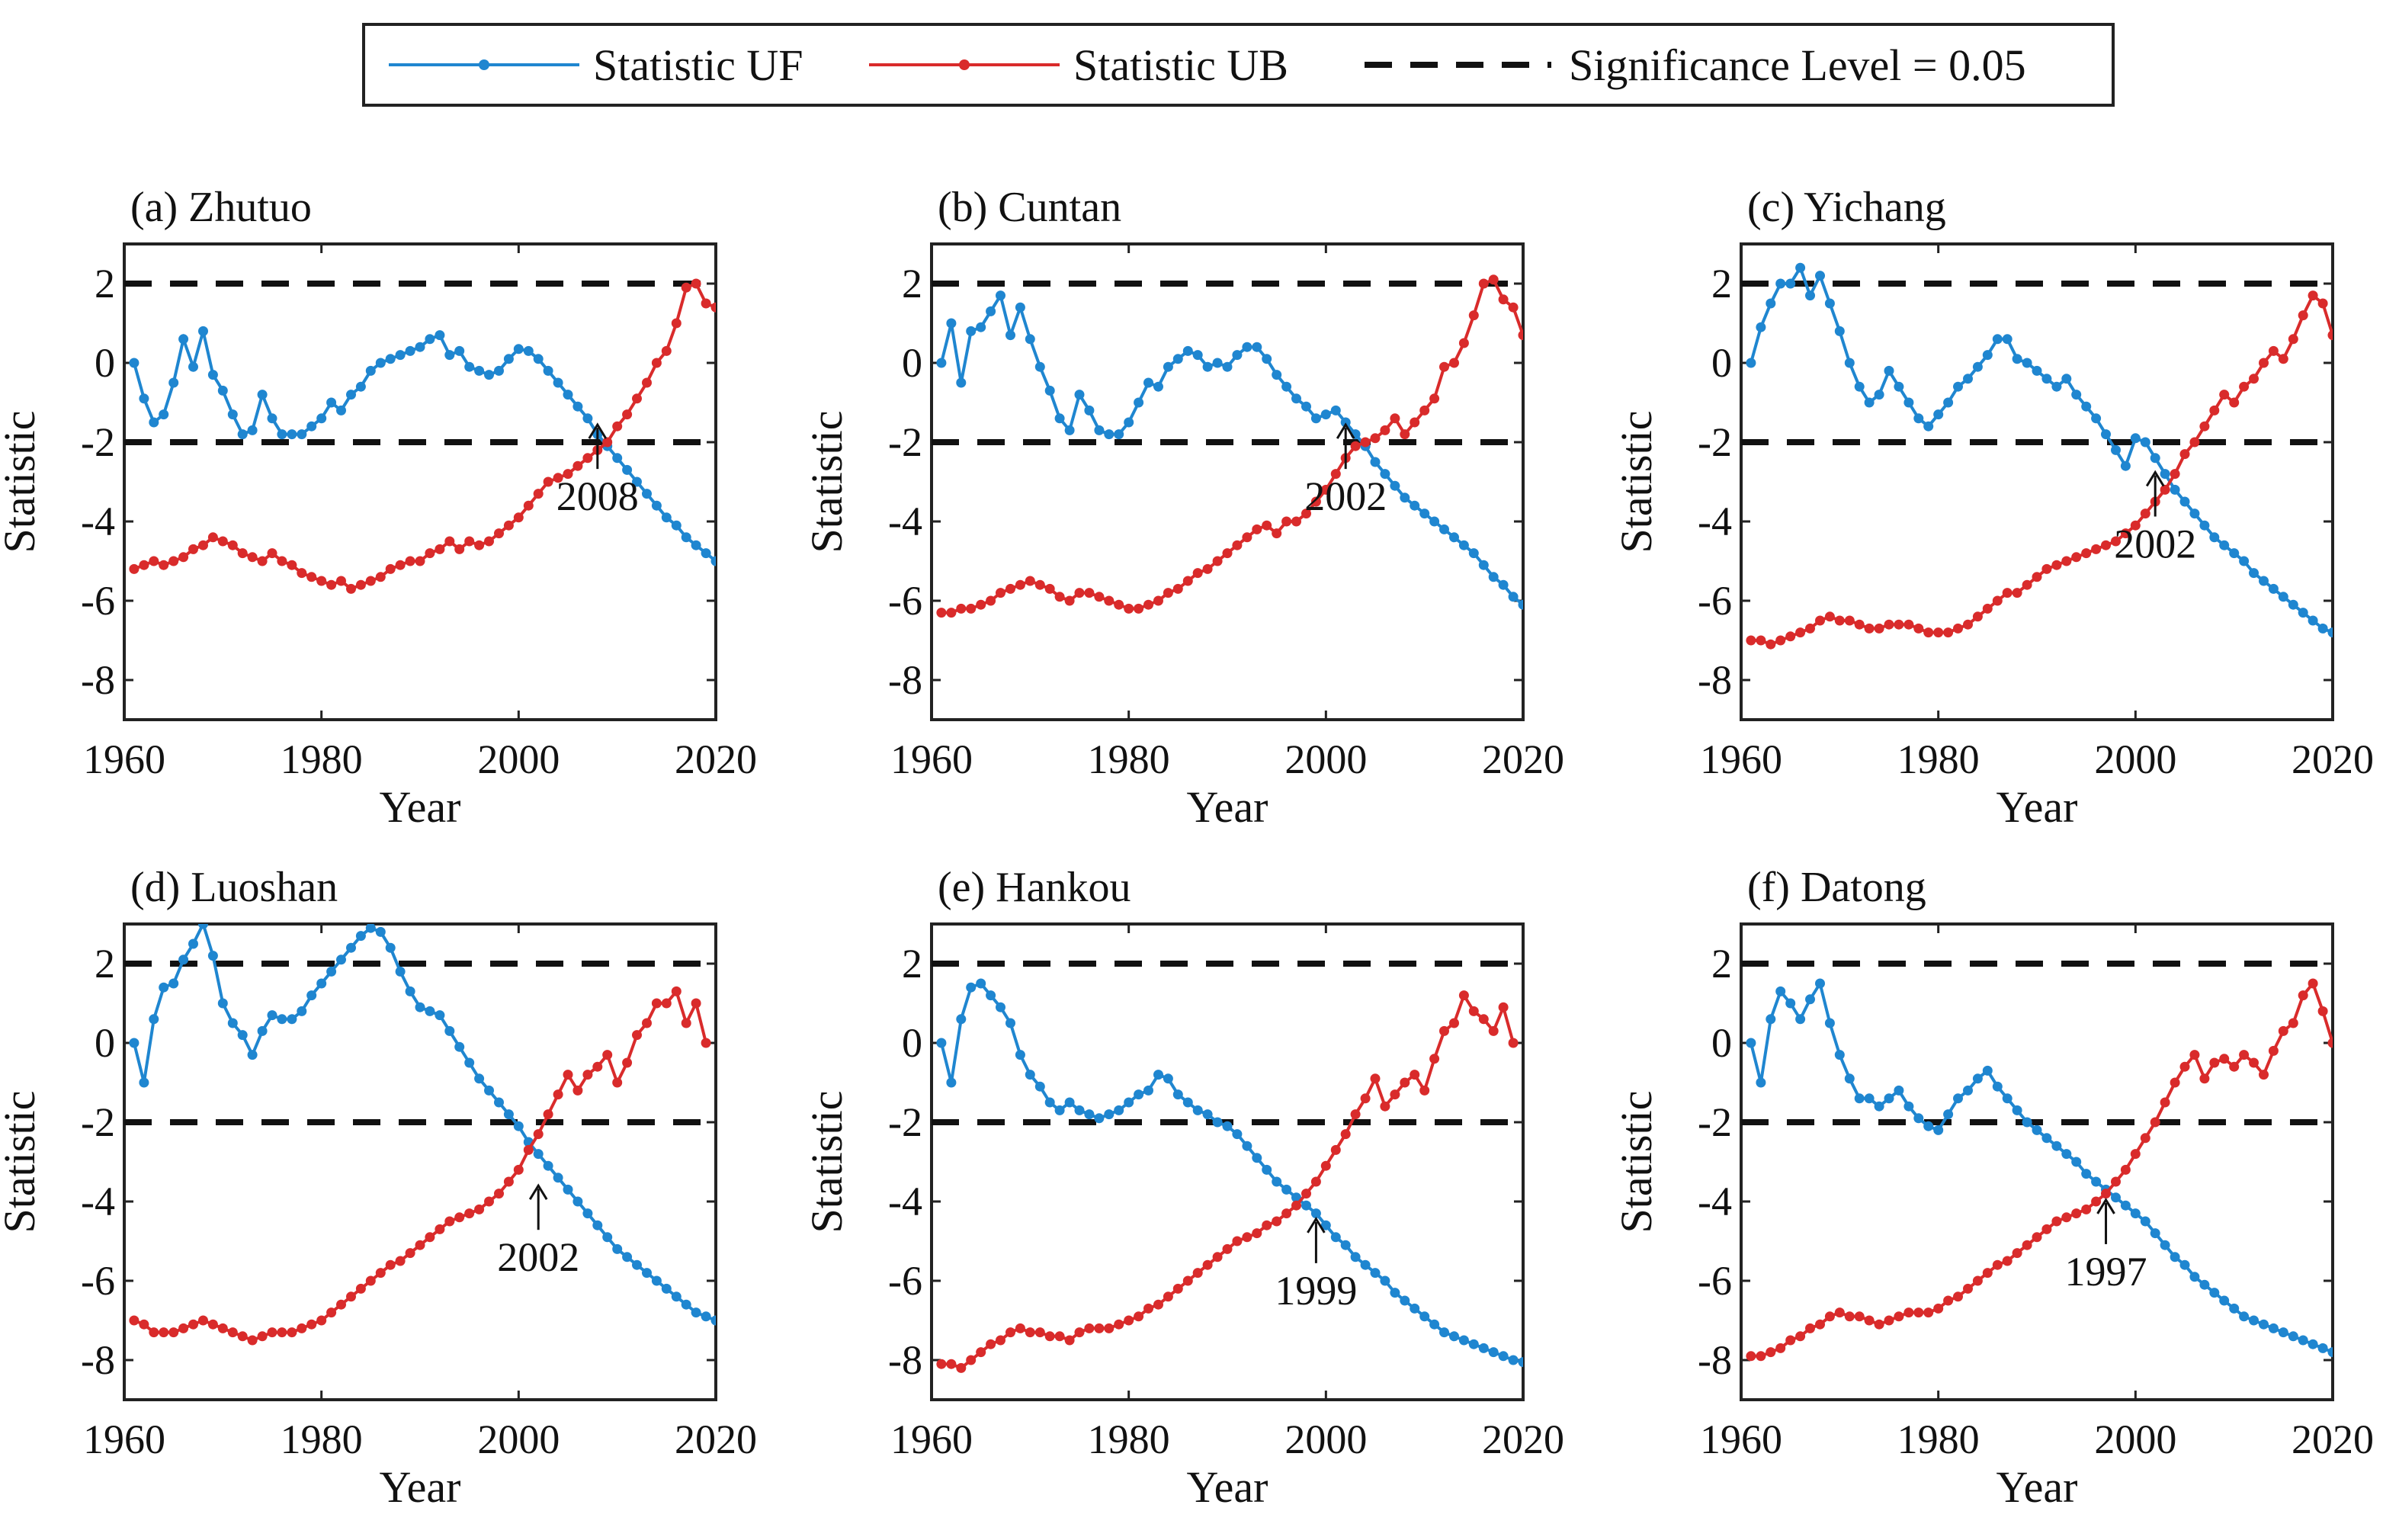 The image size is (2399, 1540). I want to click on legend-entry-significance: Significance Level = 0.05, so click(1695, 65).